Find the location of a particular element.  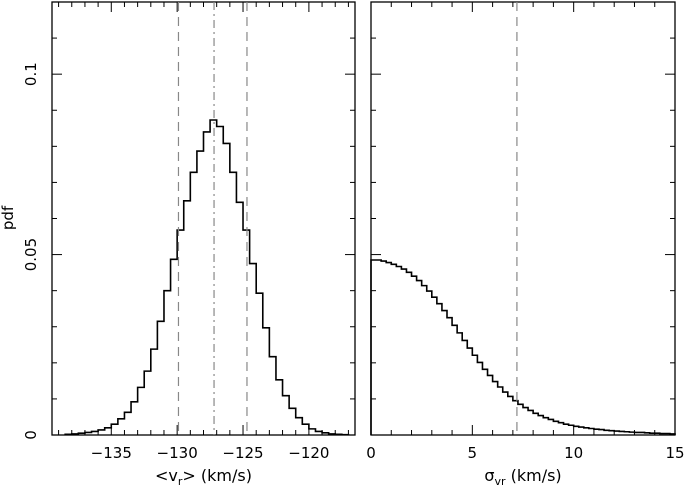

y-axis-label: pdf is located at coordinates (8, 217).